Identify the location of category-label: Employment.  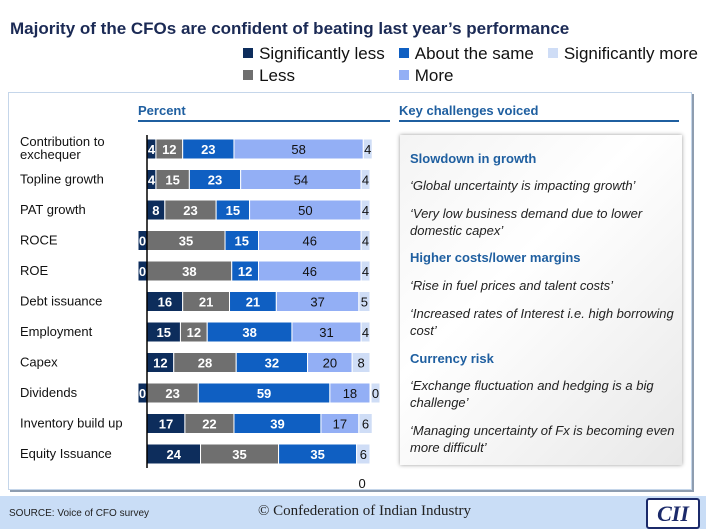
(56, 331).